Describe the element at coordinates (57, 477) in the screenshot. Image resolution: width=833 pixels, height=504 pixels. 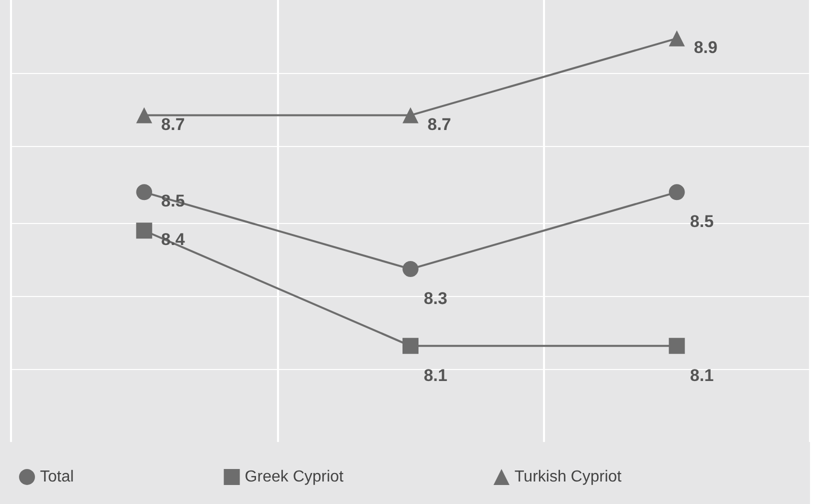
I see `legend-label: Total` at that location.